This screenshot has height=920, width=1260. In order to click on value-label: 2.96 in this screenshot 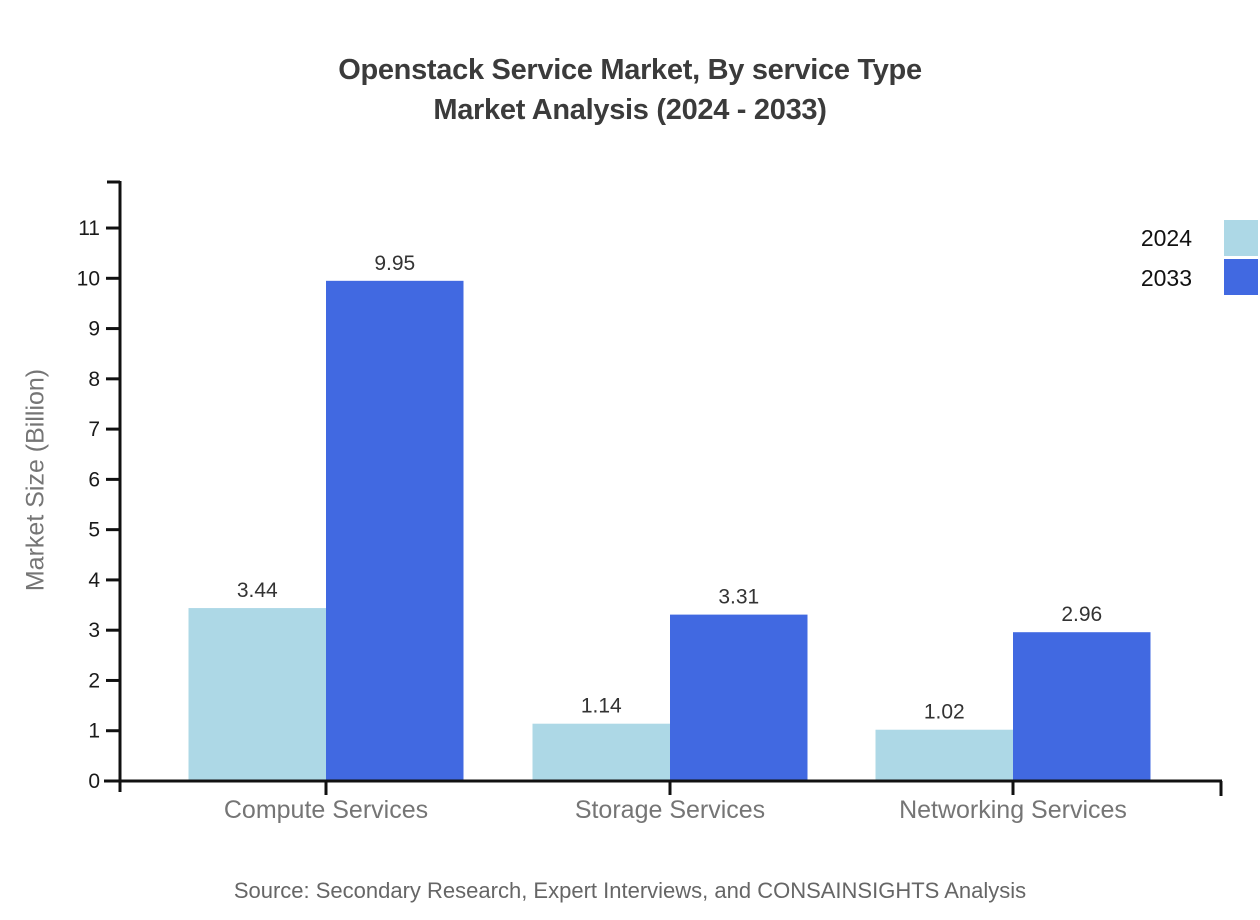, I will do `click(1081, 614)`.